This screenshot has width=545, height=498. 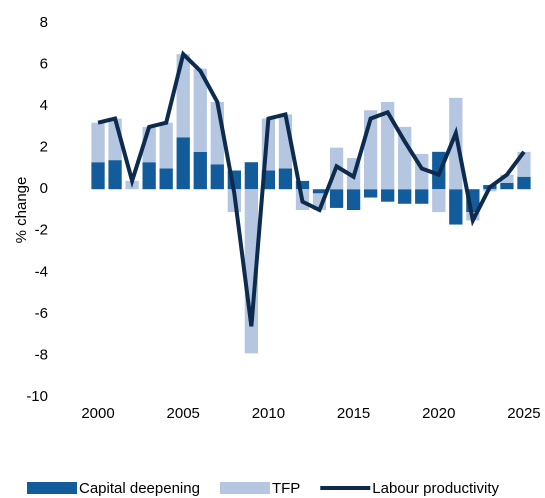 What do you see at coordinates (268, 413) in the screenshot?
I see `x-tick-label: 2010` at bounding box center [268, 413].